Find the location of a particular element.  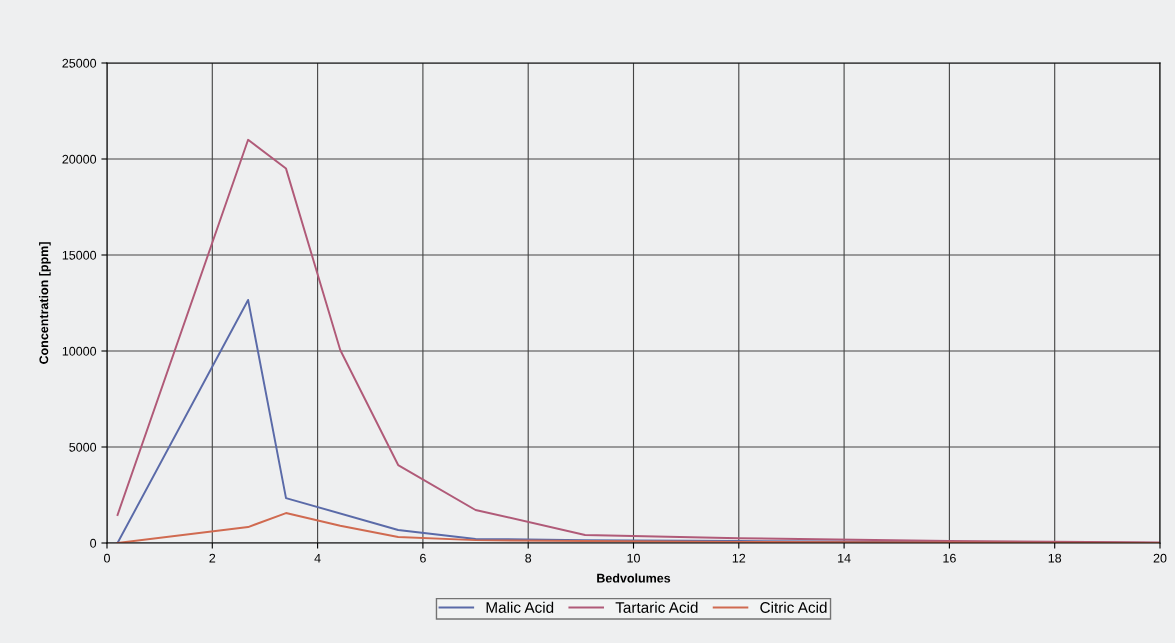

legend-label: Malic Acid is located at coordinates (520, 607).